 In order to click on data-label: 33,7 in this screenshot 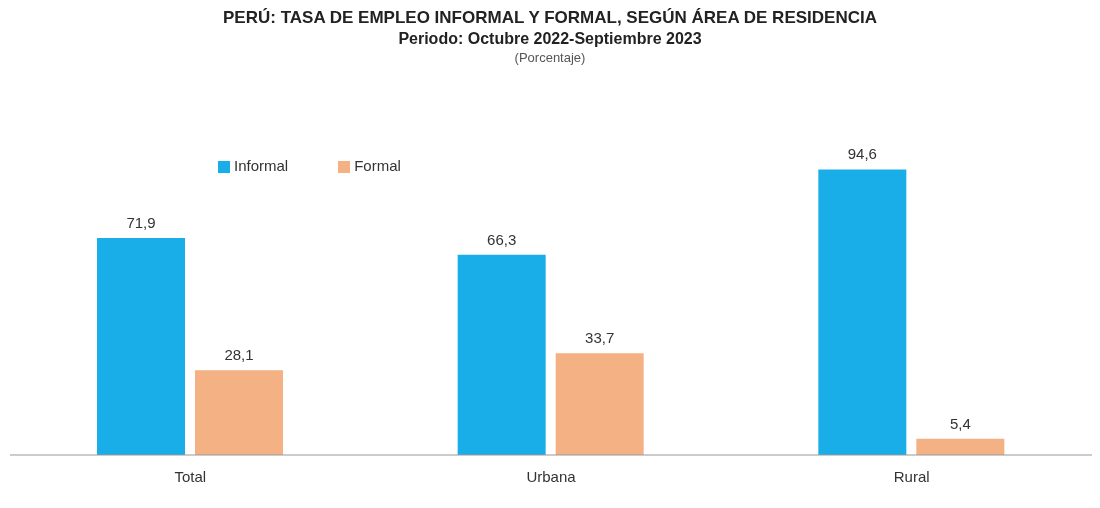, I will do `click(600, 338)`.